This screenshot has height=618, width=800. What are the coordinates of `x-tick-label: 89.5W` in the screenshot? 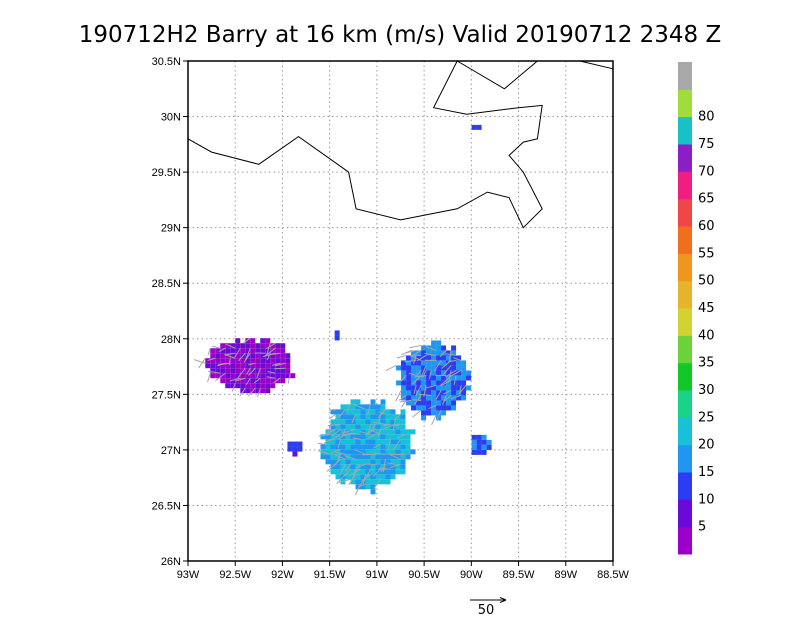 It's located at (519, 575).